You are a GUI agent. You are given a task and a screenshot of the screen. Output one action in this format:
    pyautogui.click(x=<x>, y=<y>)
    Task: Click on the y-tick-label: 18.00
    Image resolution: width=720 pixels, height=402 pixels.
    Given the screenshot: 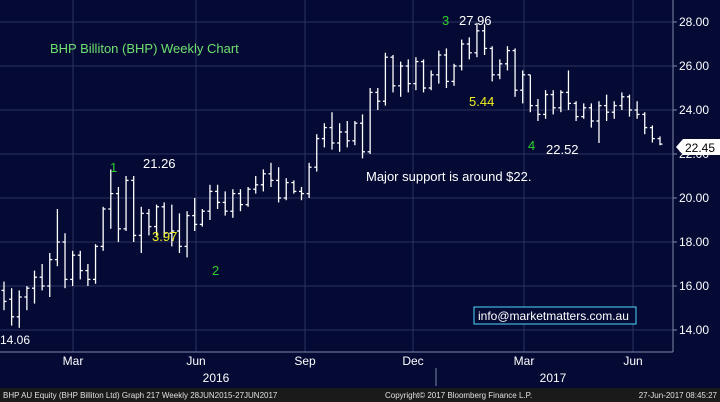 What is the action you would take?
    pyautogui.click(x=694, y=242)
    